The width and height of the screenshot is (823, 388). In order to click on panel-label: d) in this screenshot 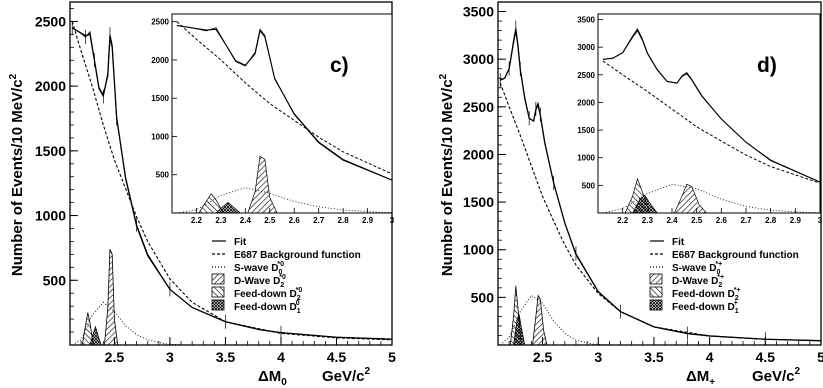, I will do `click(767, 65)`.